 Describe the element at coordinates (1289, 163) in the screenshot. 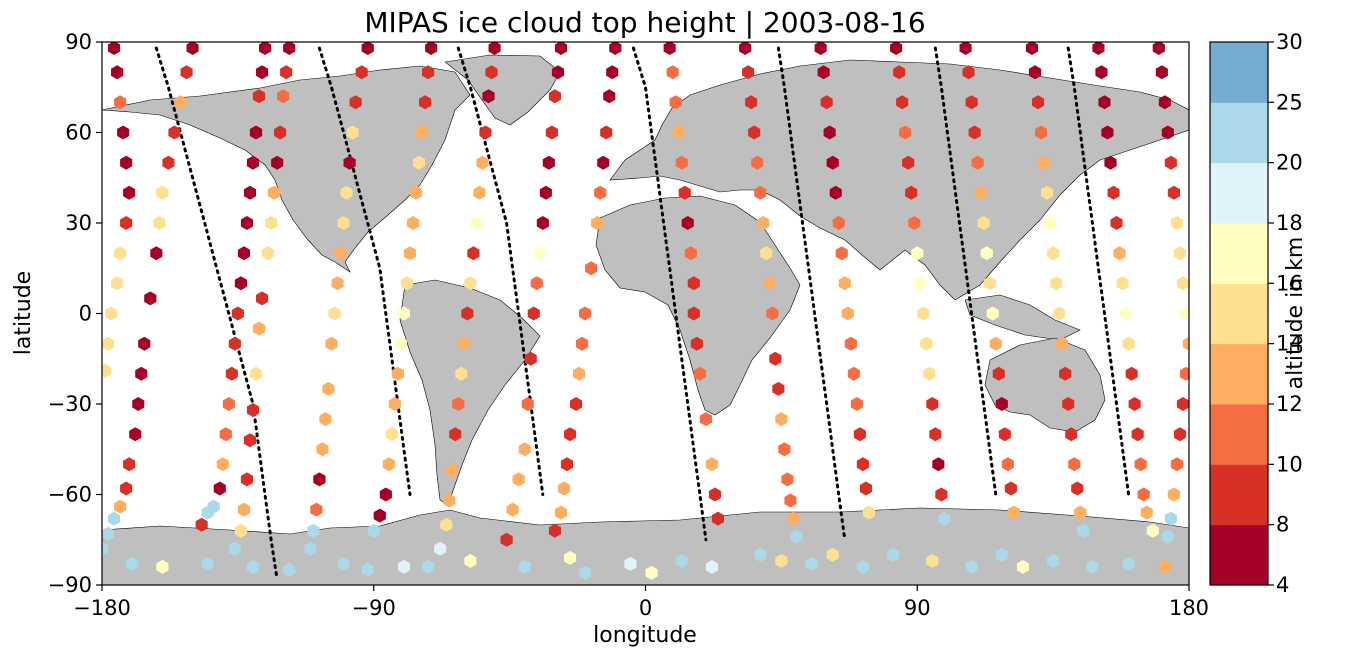

I see `colorbar-tick-label: 20` at that location.